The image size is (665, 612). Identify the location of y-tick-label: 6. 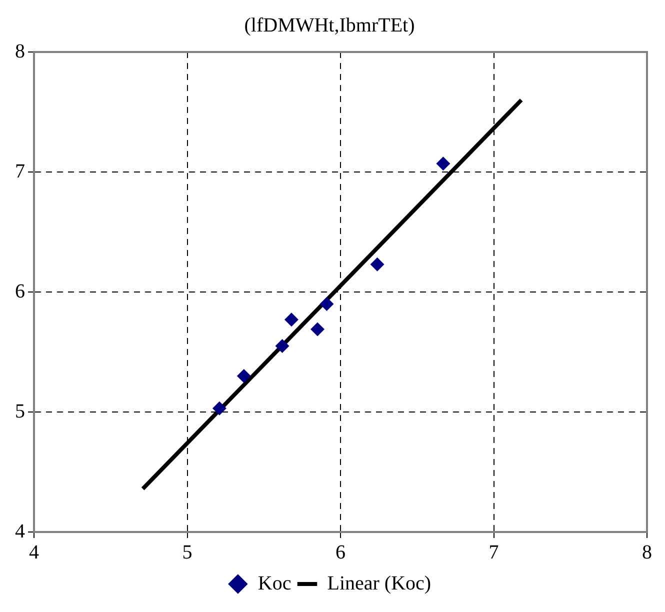
(20, 291).